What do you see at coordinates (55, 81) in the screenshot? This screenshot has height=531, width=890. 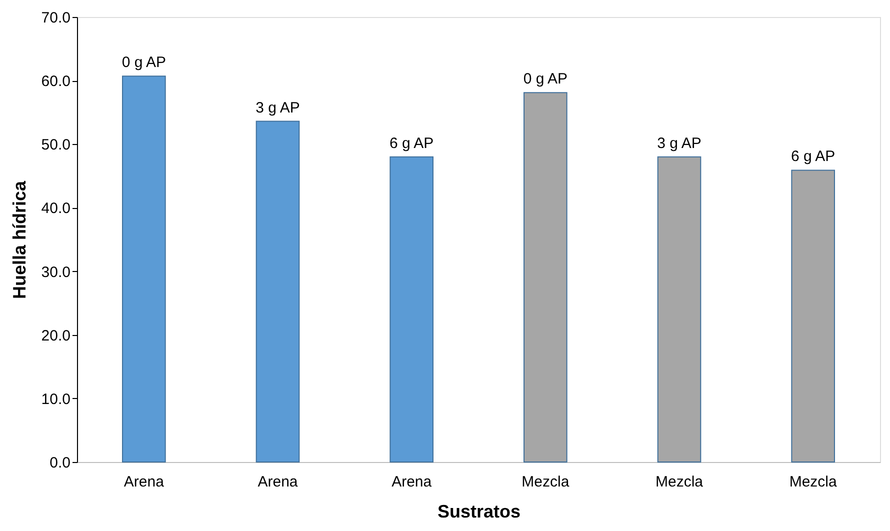 I see `y-tick-label: 60.0` at bounding box center [55, 81].